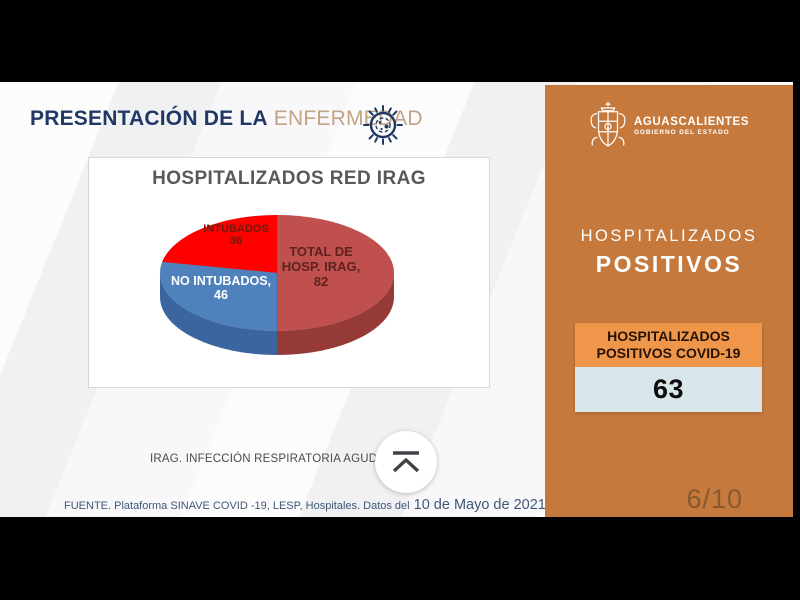  What do you see at coordinates (236, 229) in the screenshot?
I see `pie-label-intubados-name: INTUBADOS` at bounding box center [236, 229].